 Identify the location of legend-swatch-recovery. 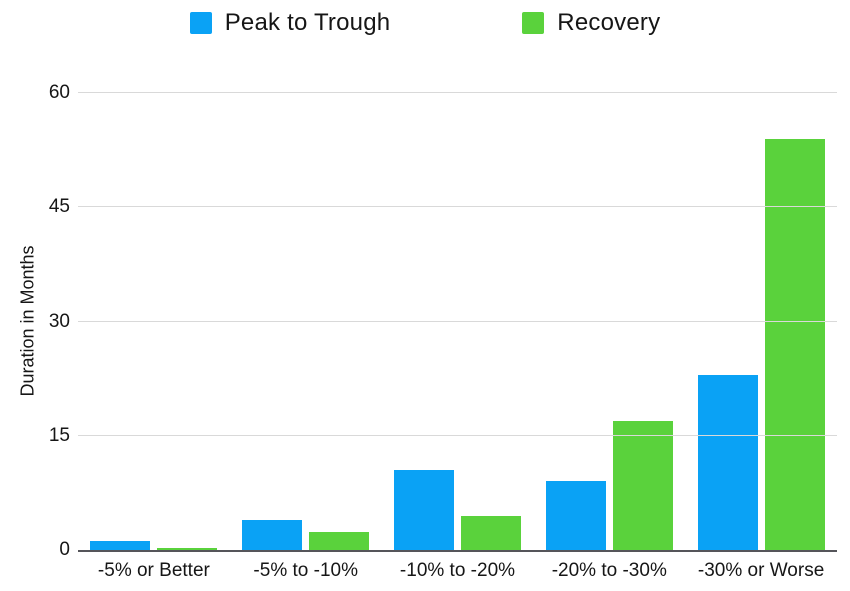
(533, 23).